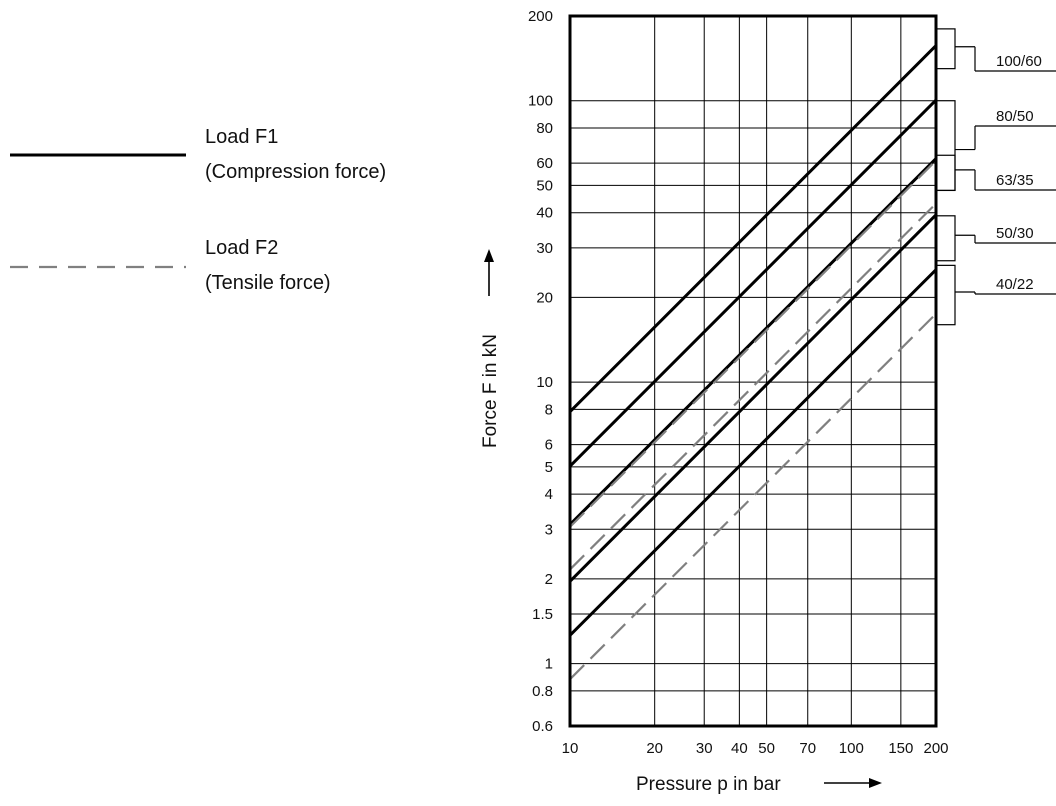  I want to click on y-tick-label: 50, so click(544, 185).